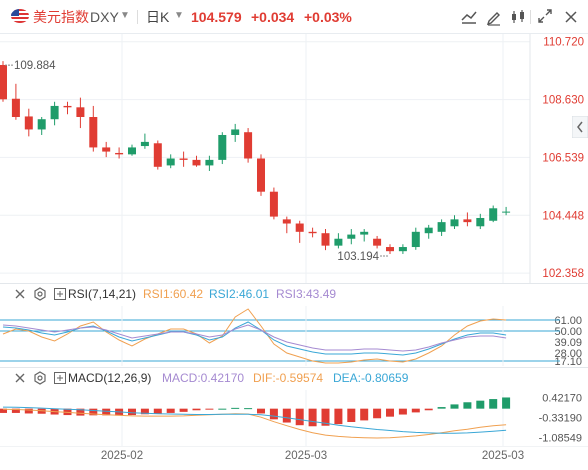  I want to click on price-change: +0.034, so click(273, 17).